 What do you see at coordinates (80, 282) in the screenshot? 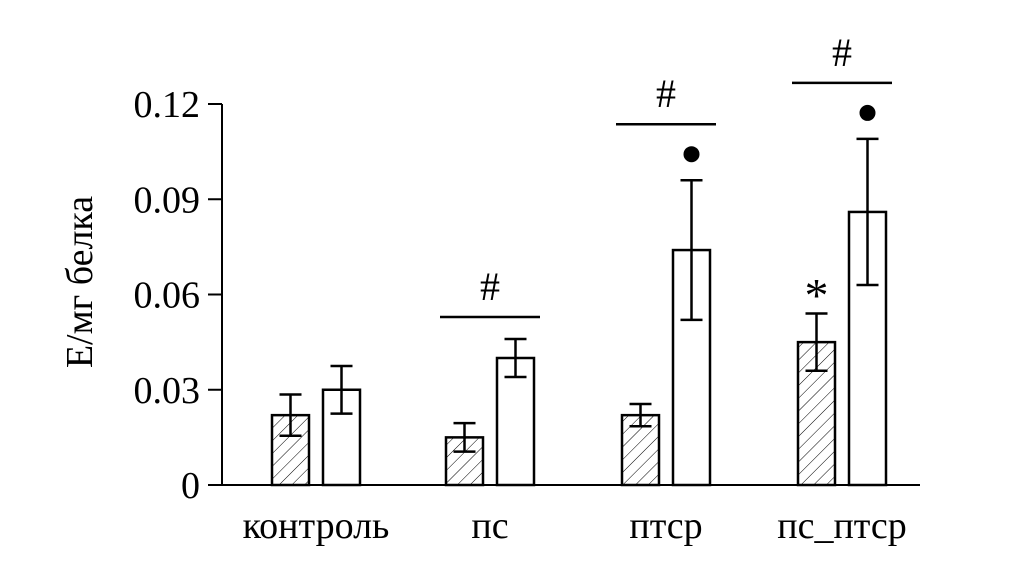
I see `y-axis-title: Е/мг белка` at bounding box center [80, 282].